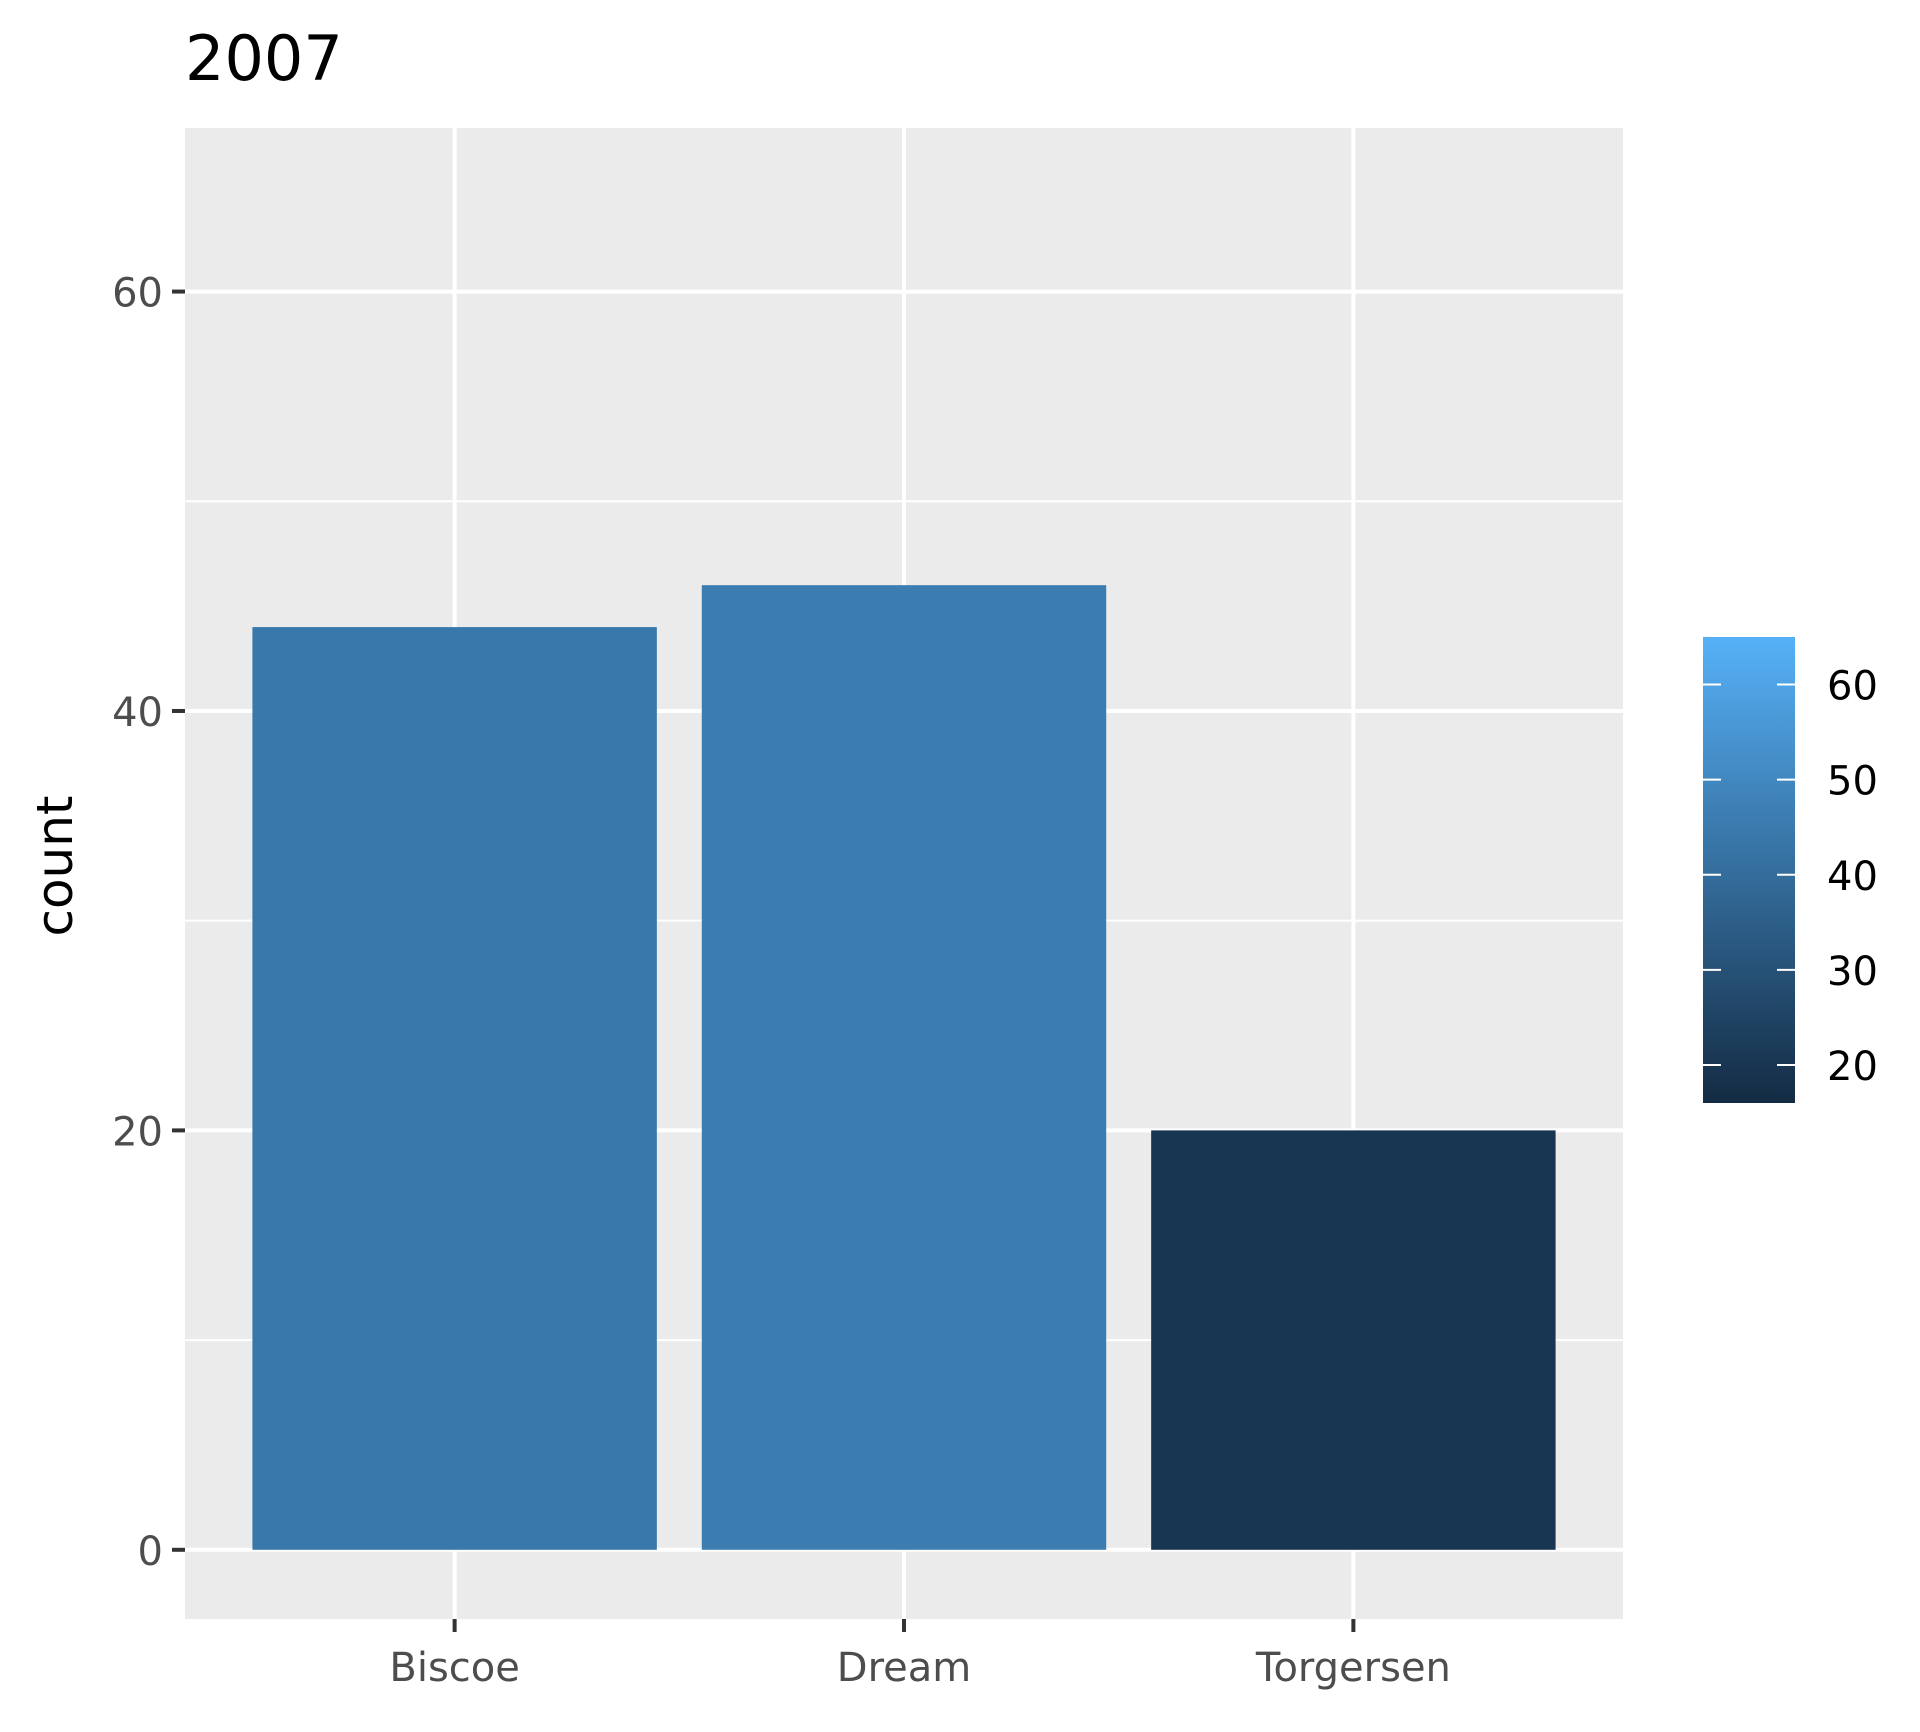  What do you see at coordinates (137, 713) in the screenshot?
I see `y-tick-label: 40` at bounding box center [137, 713].